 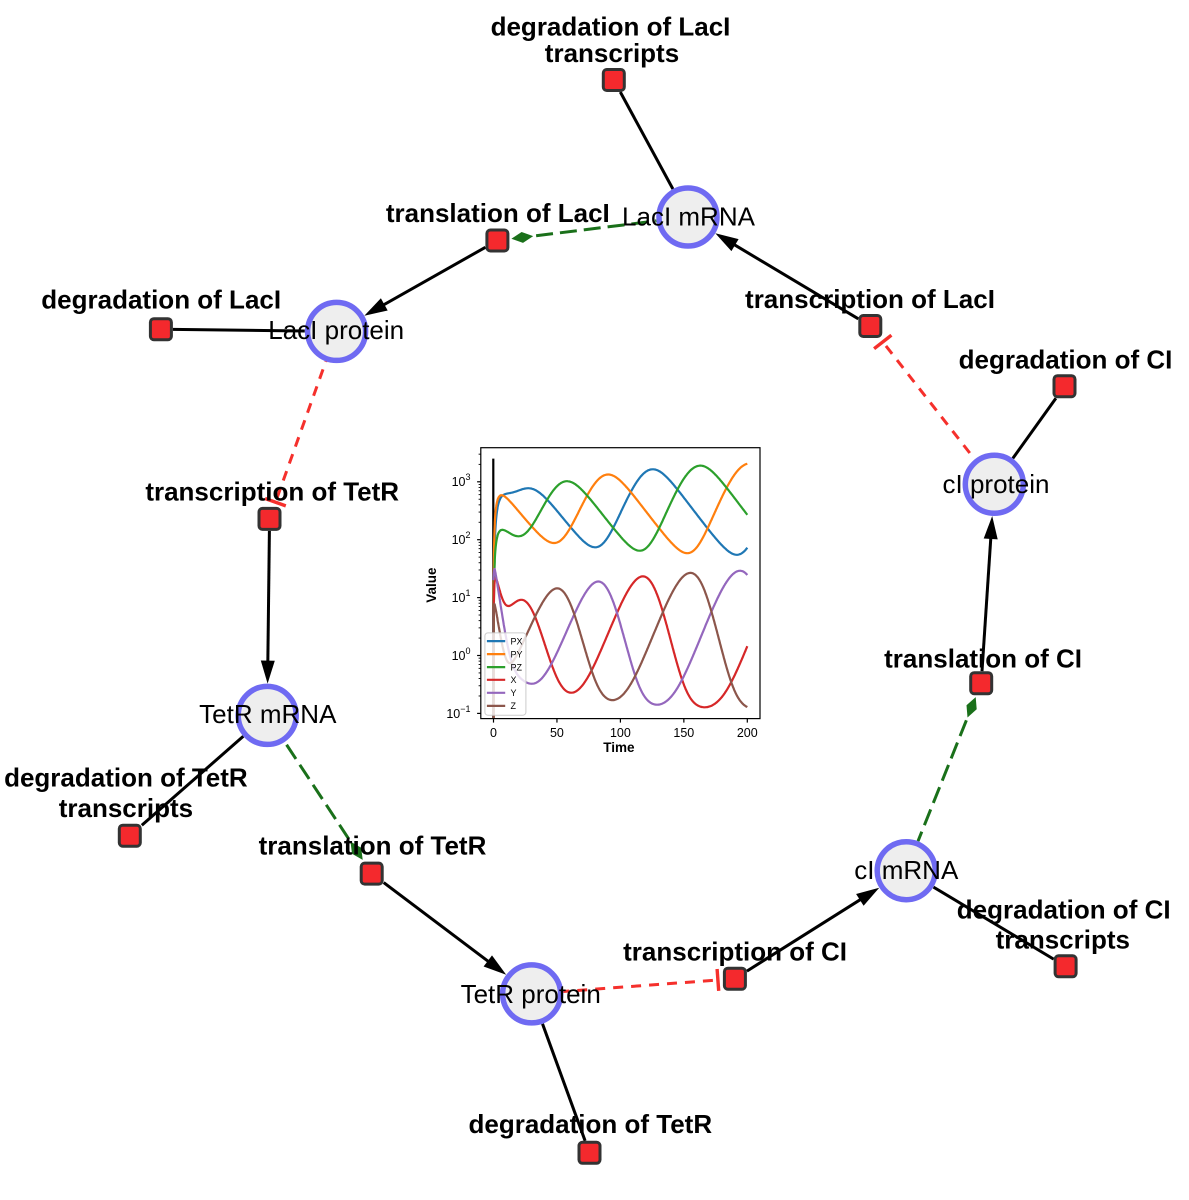 What do you see at coordinates (517, 667) in the screenshot?
I see `svg-text: PZ` at bounding box center [517, 667].